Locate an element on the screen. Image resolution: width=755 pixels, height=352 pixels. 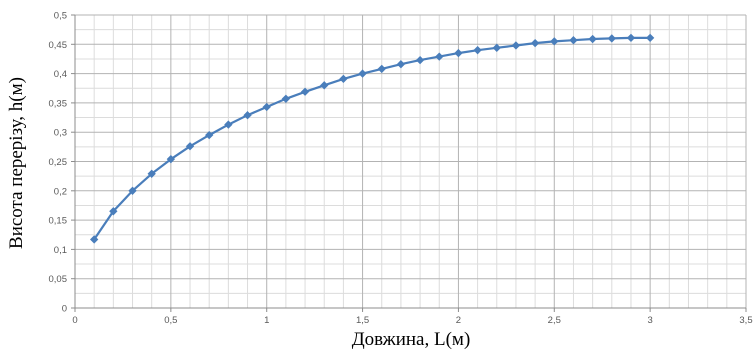
y-tick-labels: 0 0,05 0,1 0,15 0,2 0,25 0,3 0,35 0,4 0,45 0,5 is located at coordinates (58, 163).